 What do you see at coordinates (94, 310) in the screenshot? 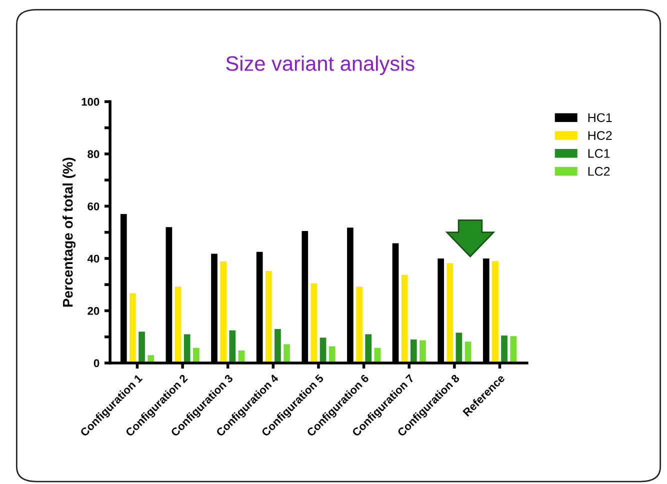
I see `y-tick-label: 20` at bounding box center [94, 310].